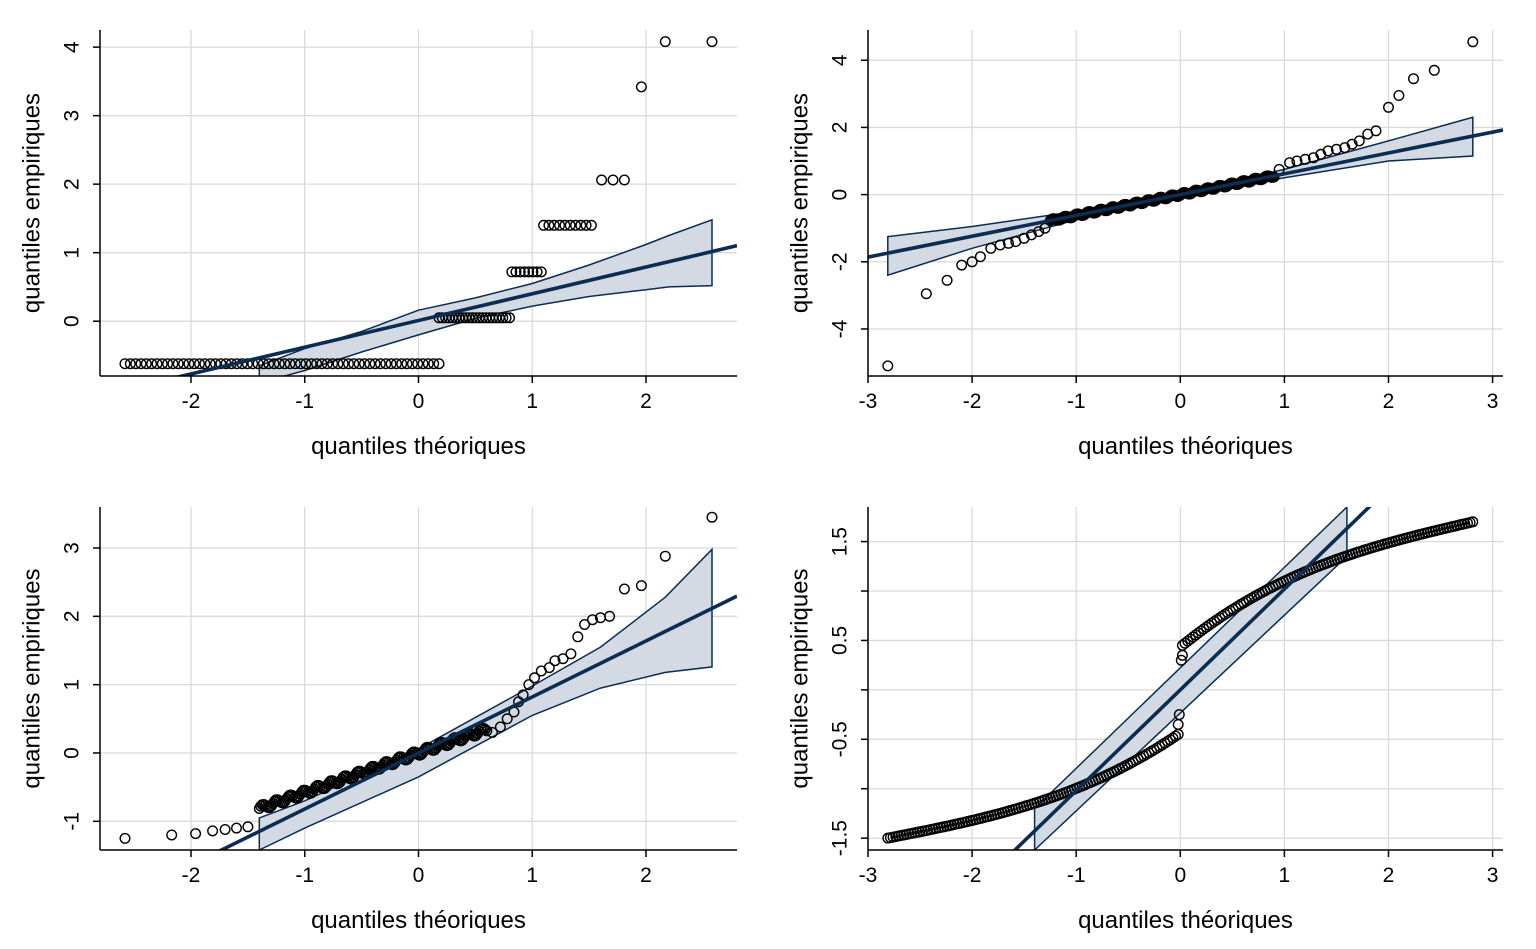 The height and width of the screenshot is (949, 1536). I want to click on x-tick-label: 0, so click(419, 401).